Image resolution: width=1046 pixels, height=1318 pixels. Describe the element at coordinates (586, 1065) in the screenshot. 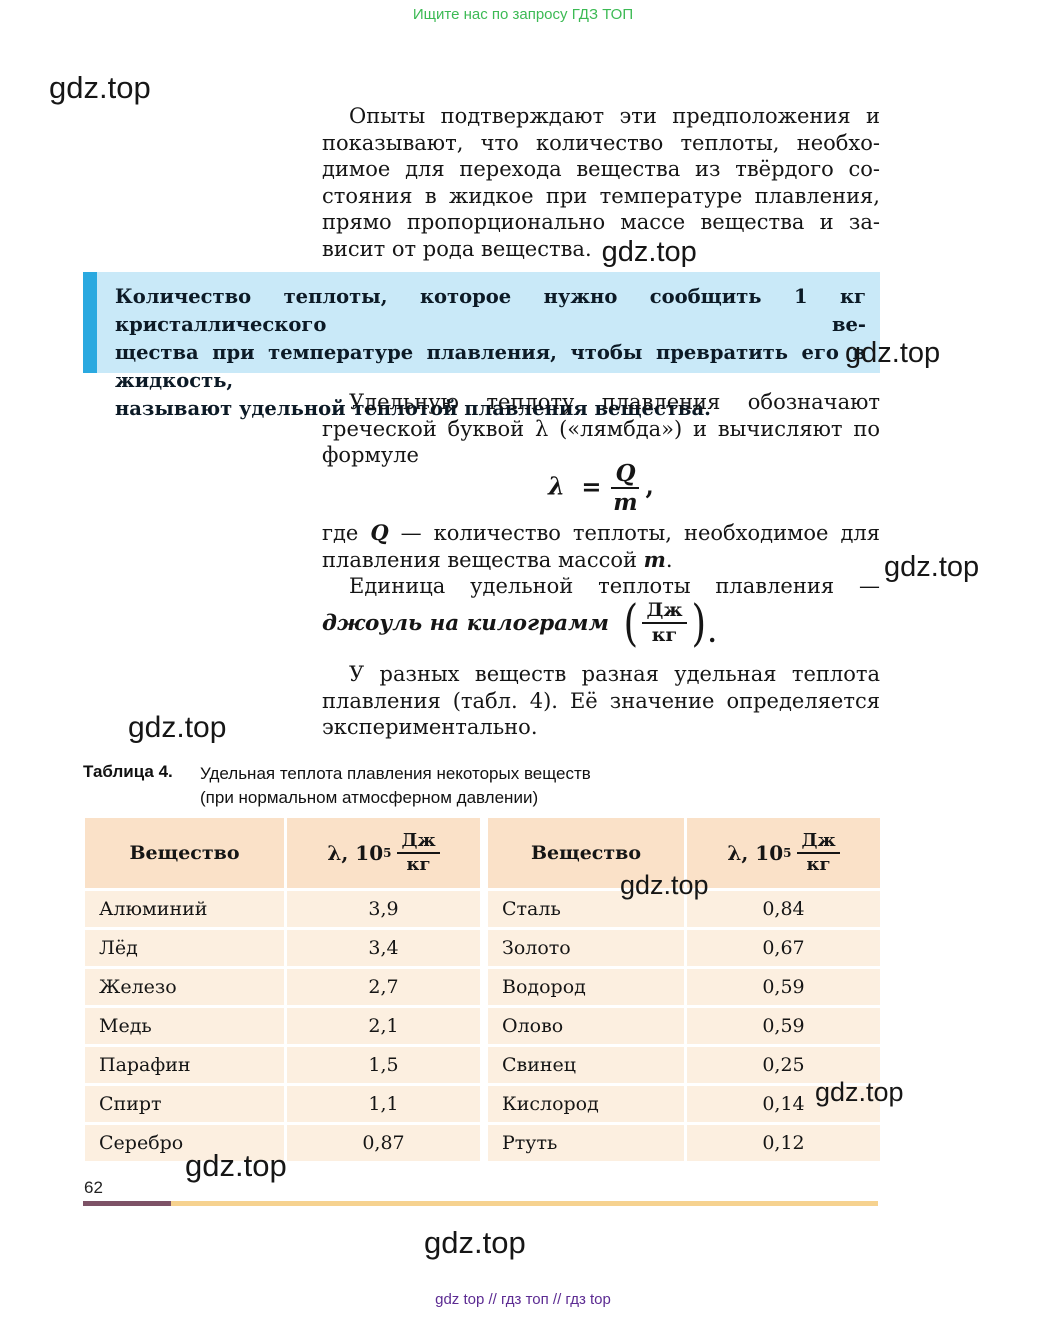

I see `substance-cell: Свинец` at that location.